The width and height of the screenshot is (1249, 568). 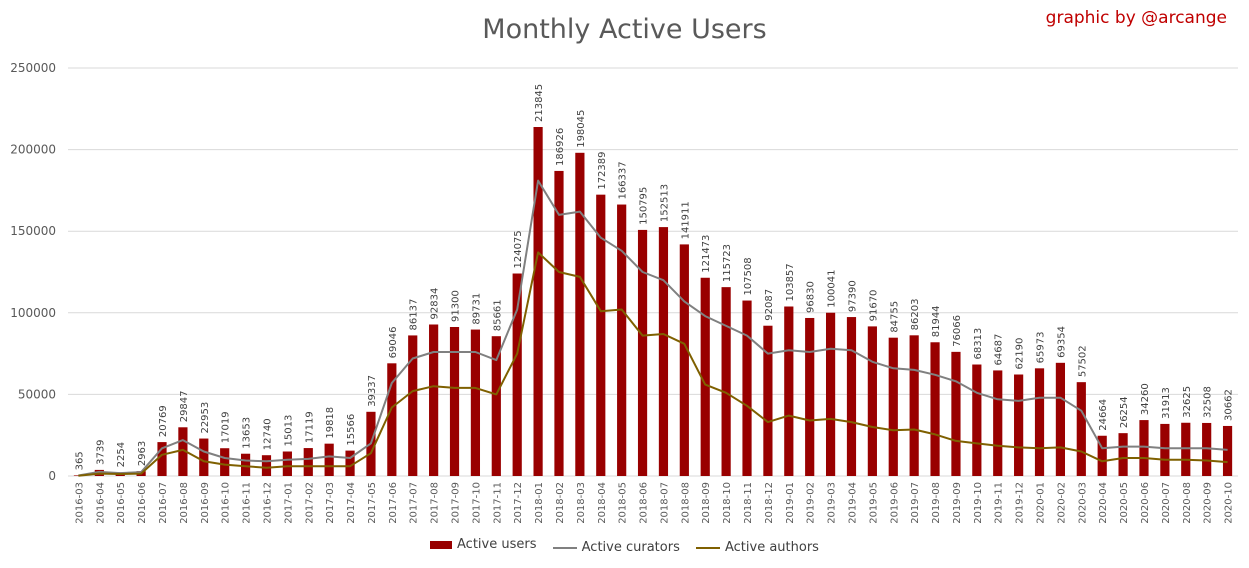 I want to click on x-tick-label: 2019-12, so click(x=1020, y=503).